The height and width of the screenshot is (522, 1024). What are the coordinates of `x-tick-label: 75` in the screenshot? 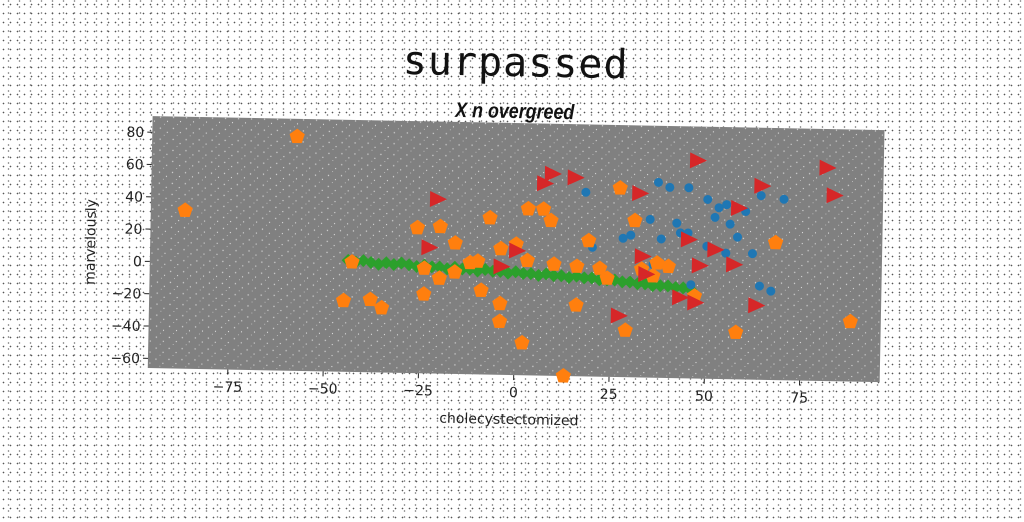 It's located at (799, 398).